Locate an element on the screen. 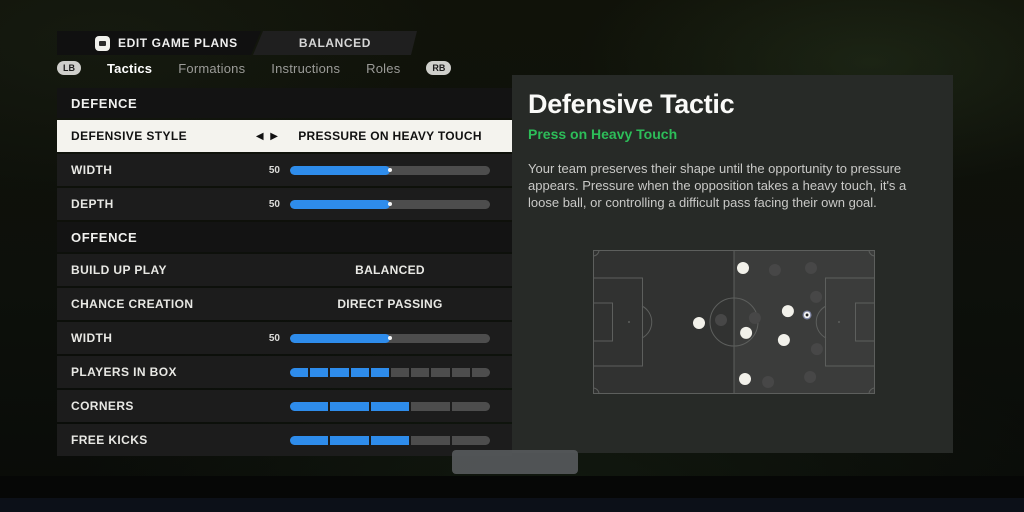  row-value: BALANCED is located at coordinates (390, 270).